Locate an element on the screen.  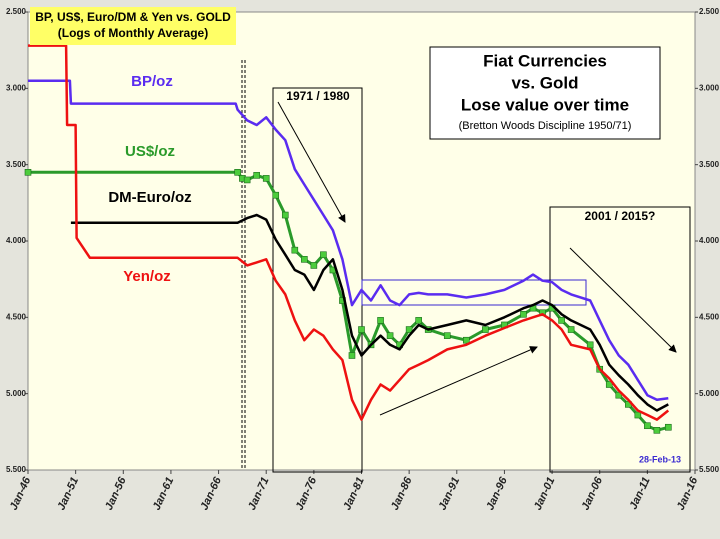
y-tick-label: 2.500 is located at coordinates (16, 11).